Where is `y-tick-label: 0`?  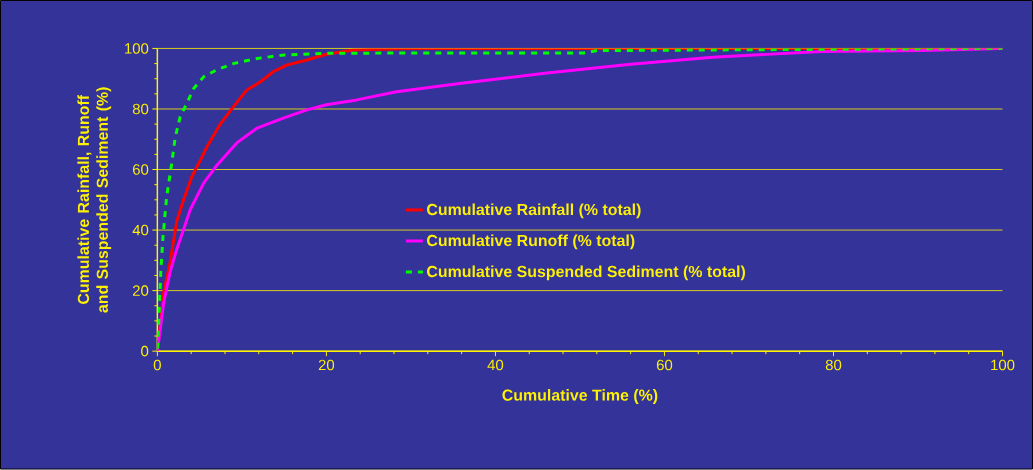 y-tick-label: 0 is located at coordinates (145, 351).